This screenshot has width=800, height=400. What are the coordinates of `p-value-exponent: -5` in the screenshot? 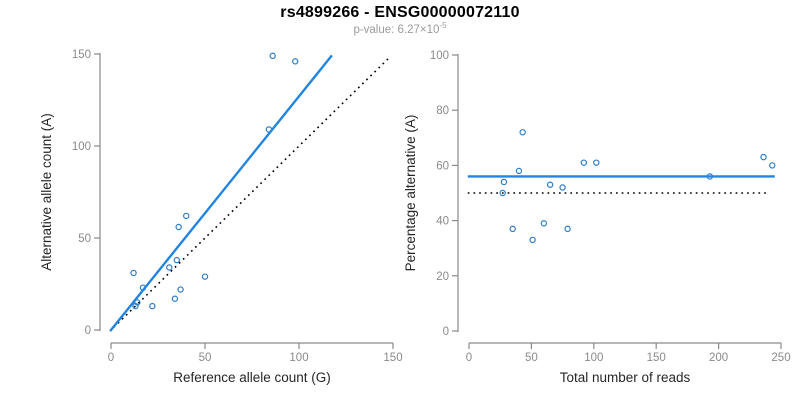 It's located at (443, 26).